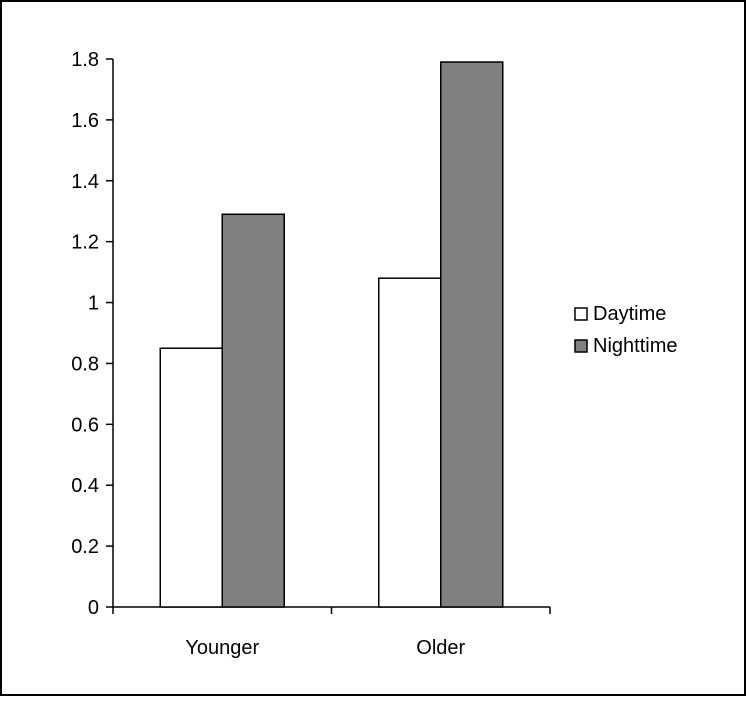 The height and width of the screenshot is (701, 746). I want to click on x-category-label: Older, so click(440, 648).